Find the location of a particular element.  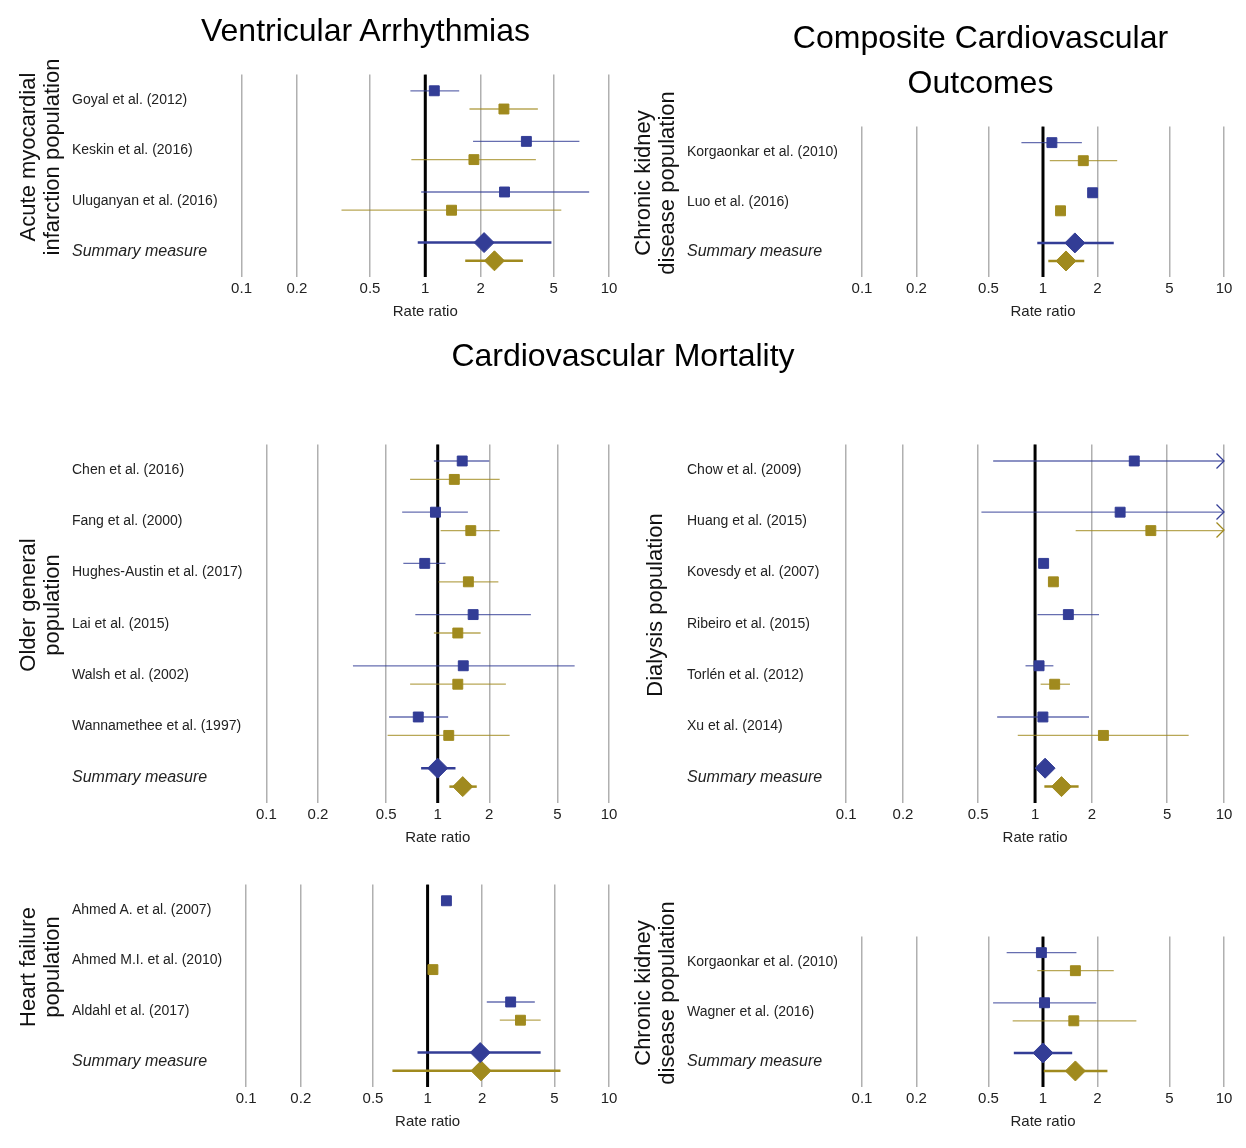

y-tick-label: Ahmed A. et al. (2007) is located at coordinates (142, 908).